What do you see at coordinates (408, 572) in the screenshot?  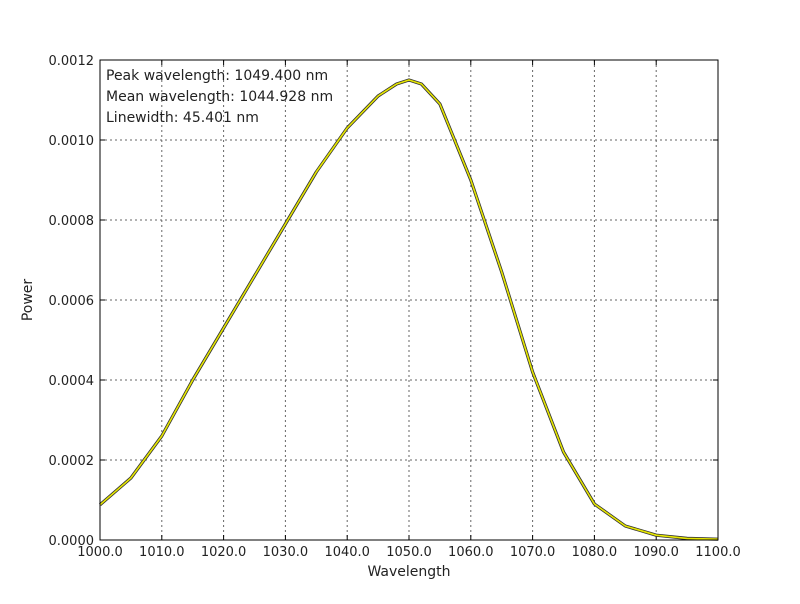 I see `x-axis-label: Wavelength` at bounding box center [408, 572].